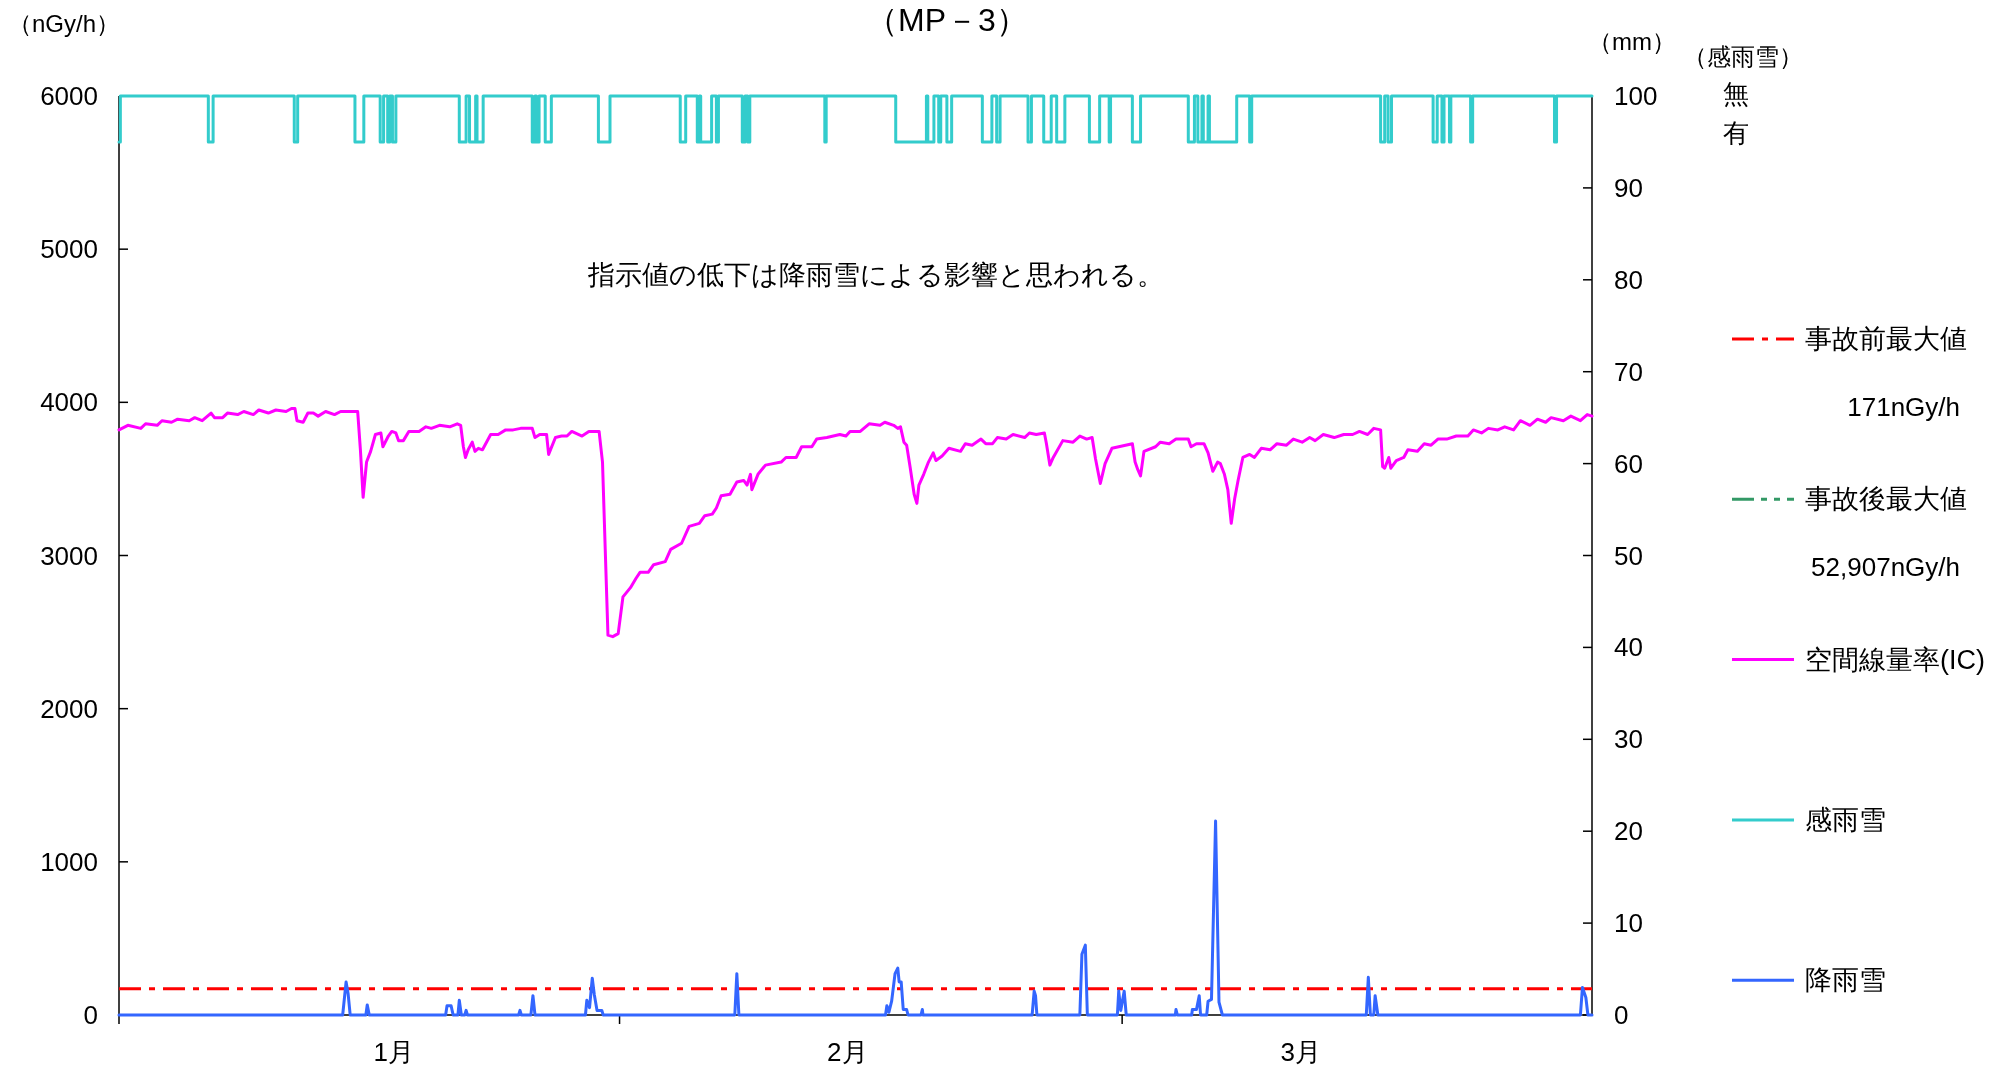 This screenshot has width=2012, height=1069. What do you see at coordinates (1628, 647) in the screenshot?
I see `y2tick: 40` at bounding box center [1628, 647].